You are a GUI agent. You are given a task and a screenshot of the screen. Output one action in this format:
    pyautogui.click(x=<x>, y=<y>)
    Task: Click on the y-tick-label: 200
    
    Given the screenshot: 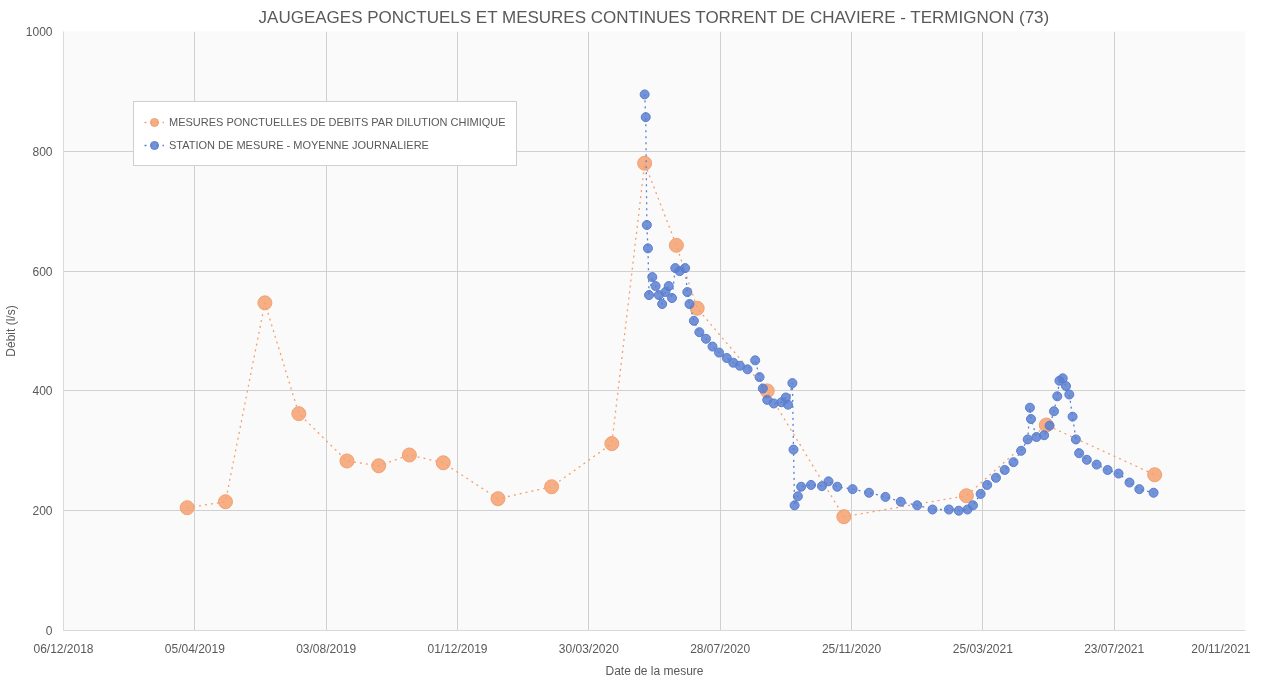 What is the action you would take?
    pyautogui.click(x=42, y=511)
    